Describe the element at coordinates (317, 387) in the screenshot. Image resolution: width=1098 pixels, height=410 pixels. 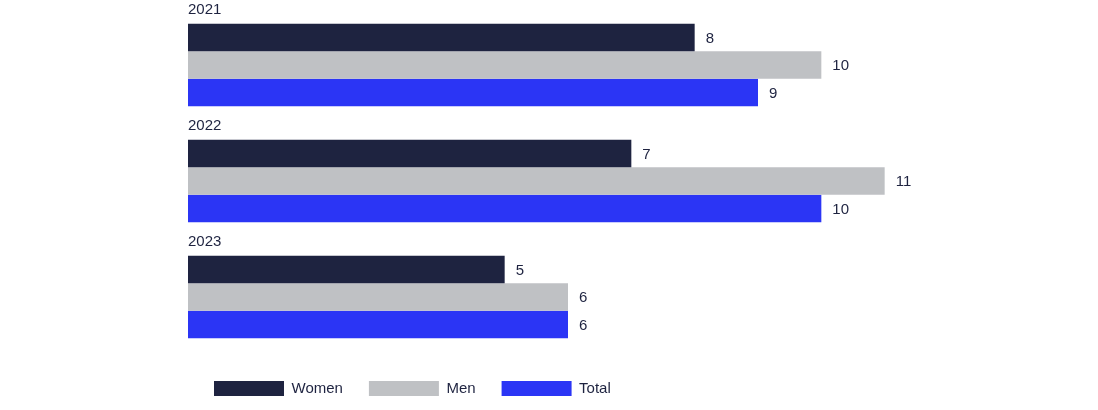
I see `legend-label: Women` at that location.